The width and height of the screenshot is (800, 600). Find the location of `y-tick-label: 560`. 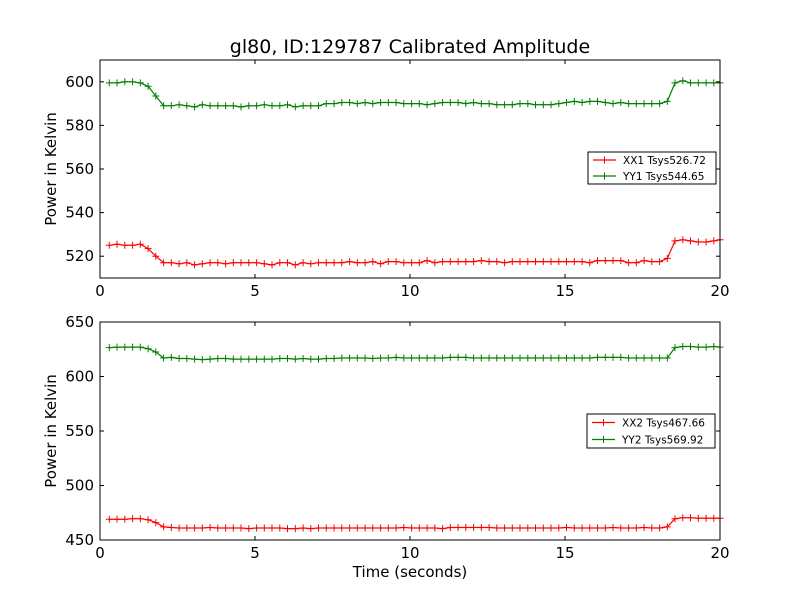

y-tick-label: 560 is located at coordinates (79, 169).